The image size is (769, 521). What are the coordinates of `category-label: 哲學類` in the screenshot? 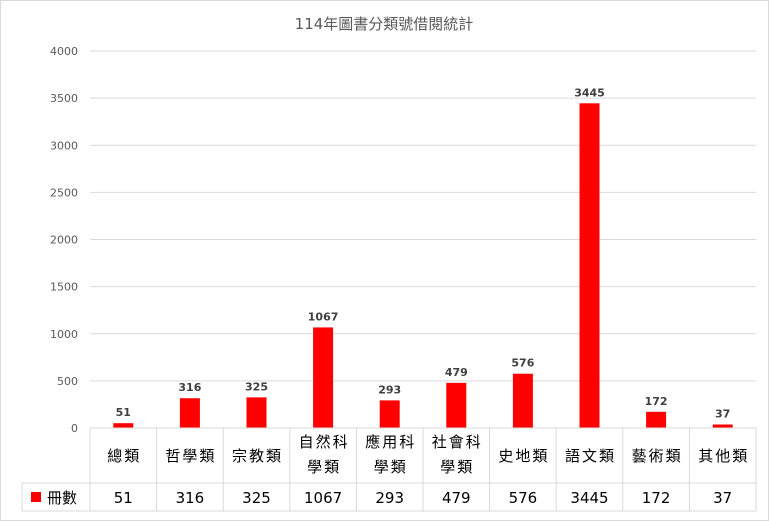 It's located at (190, 456).